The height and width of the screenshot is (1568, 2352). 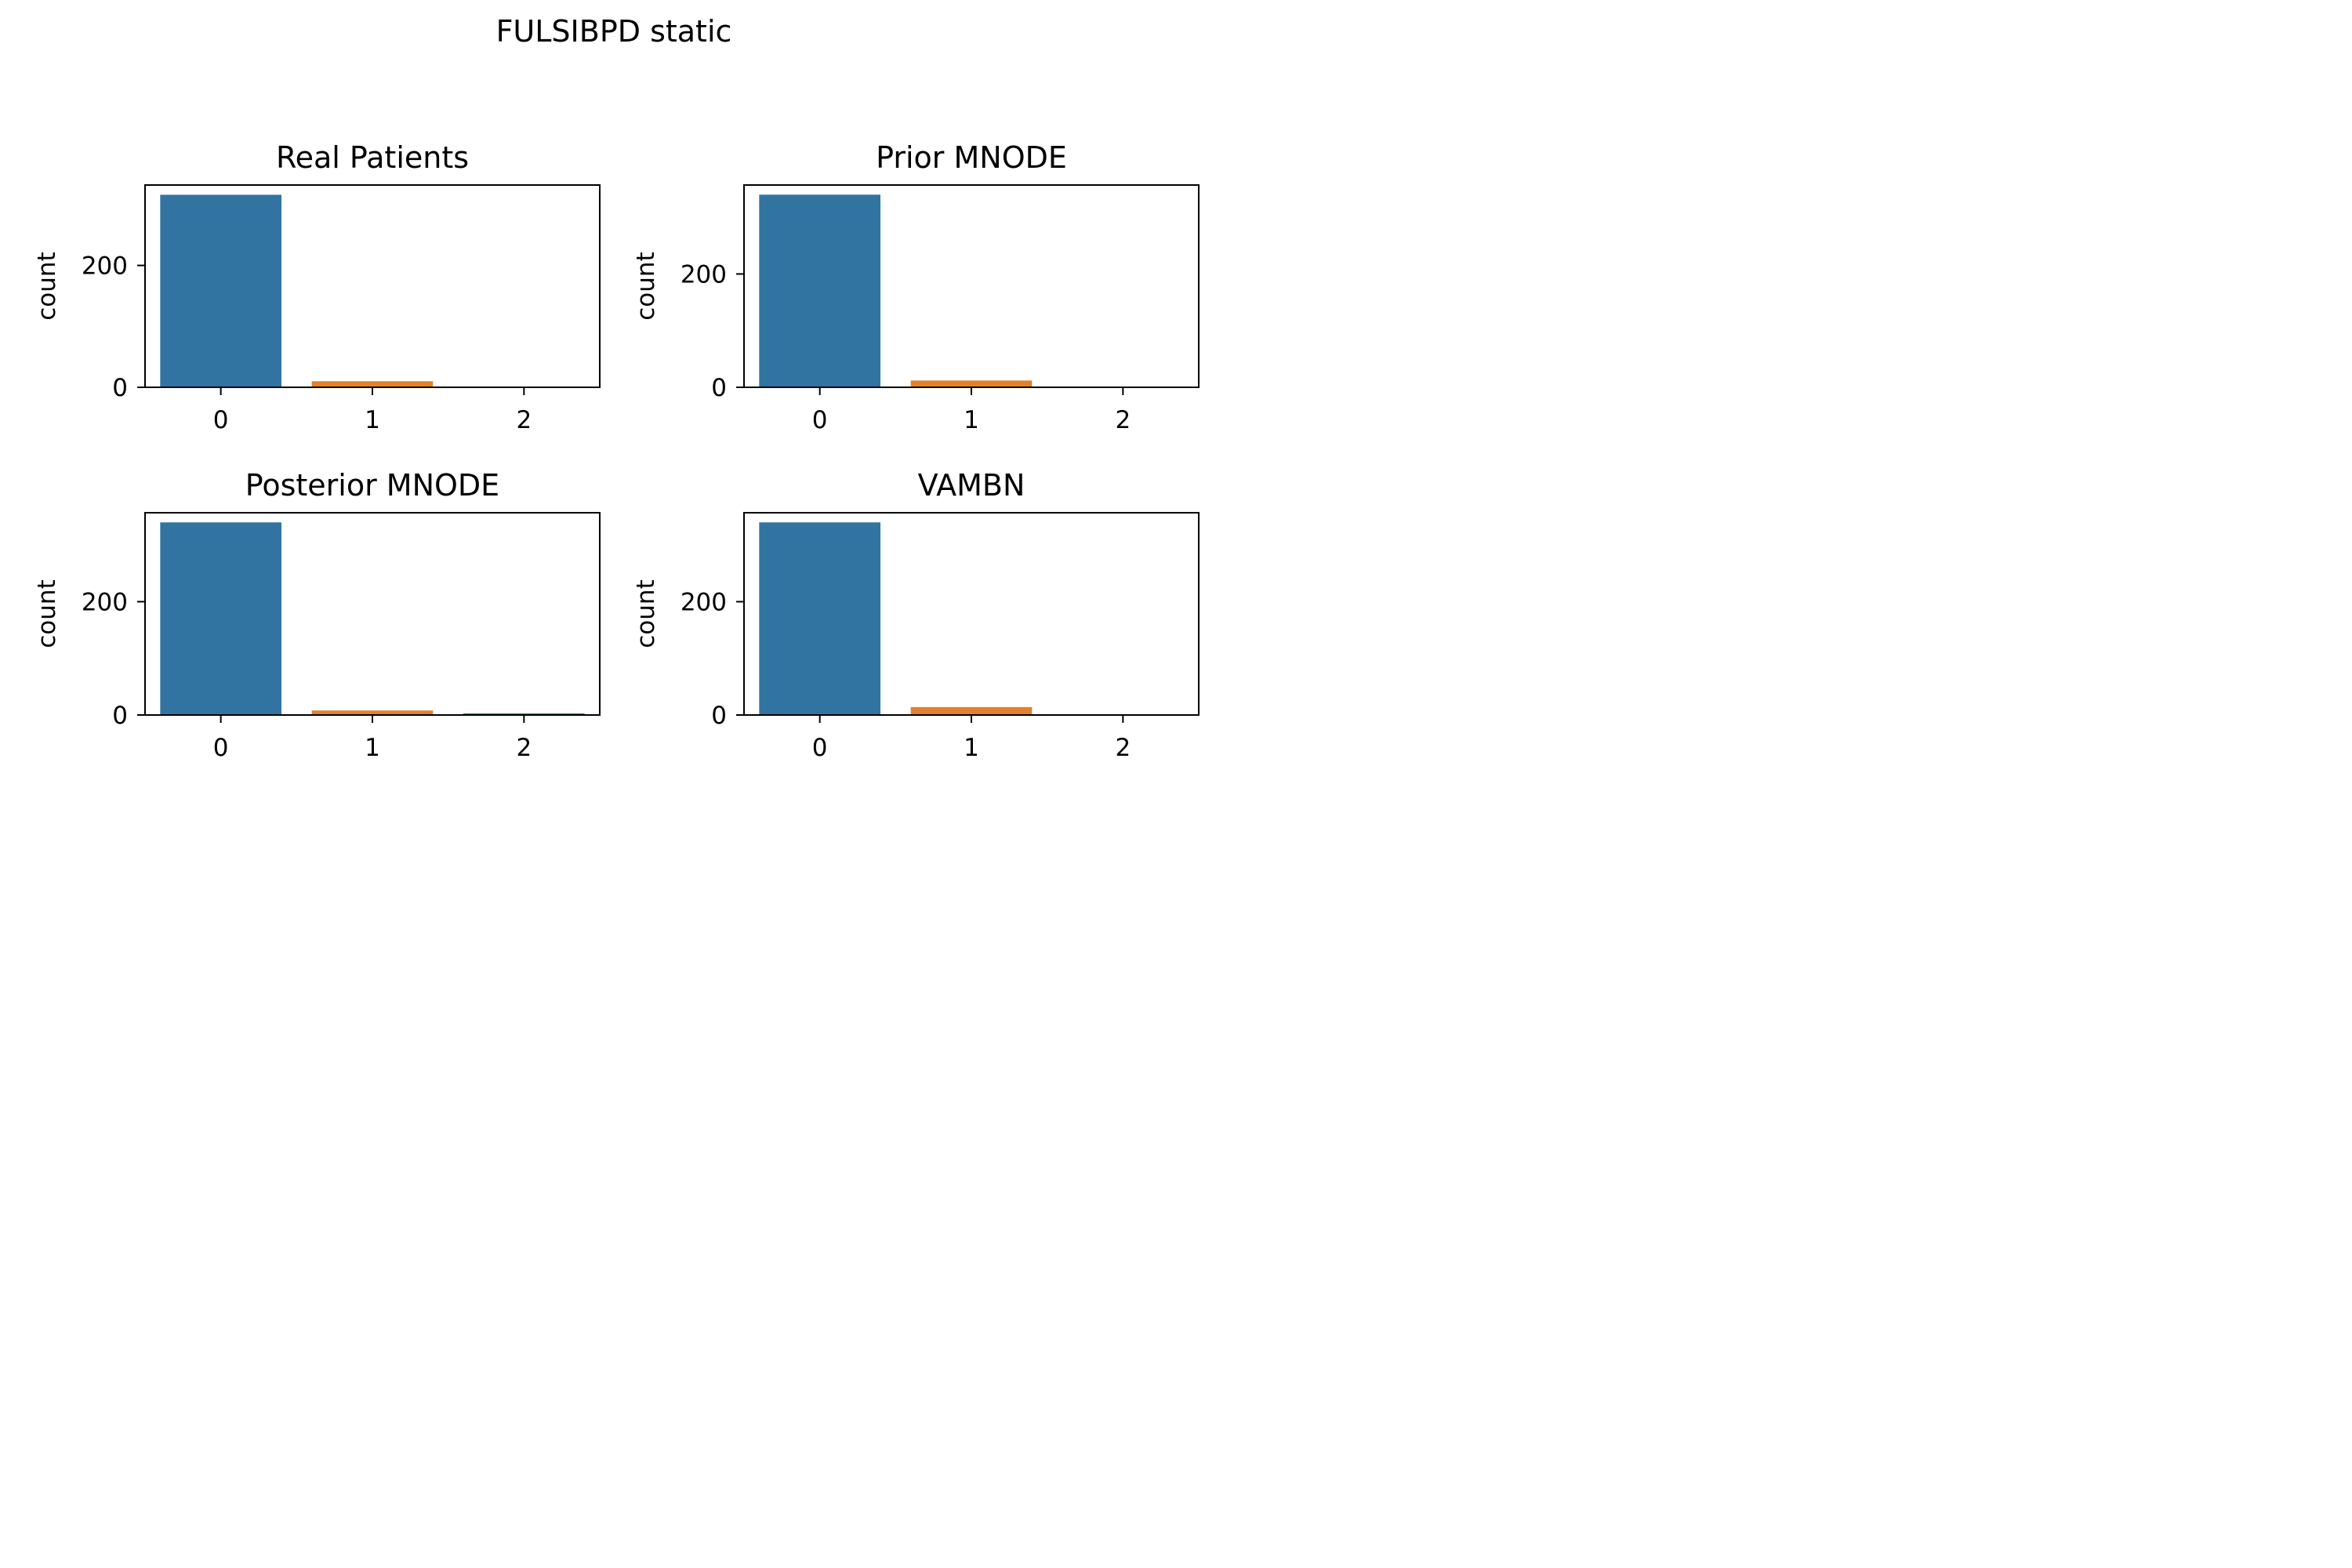 I want to click on y-tick-label-0-1: 200, so click(x=105, y=266).